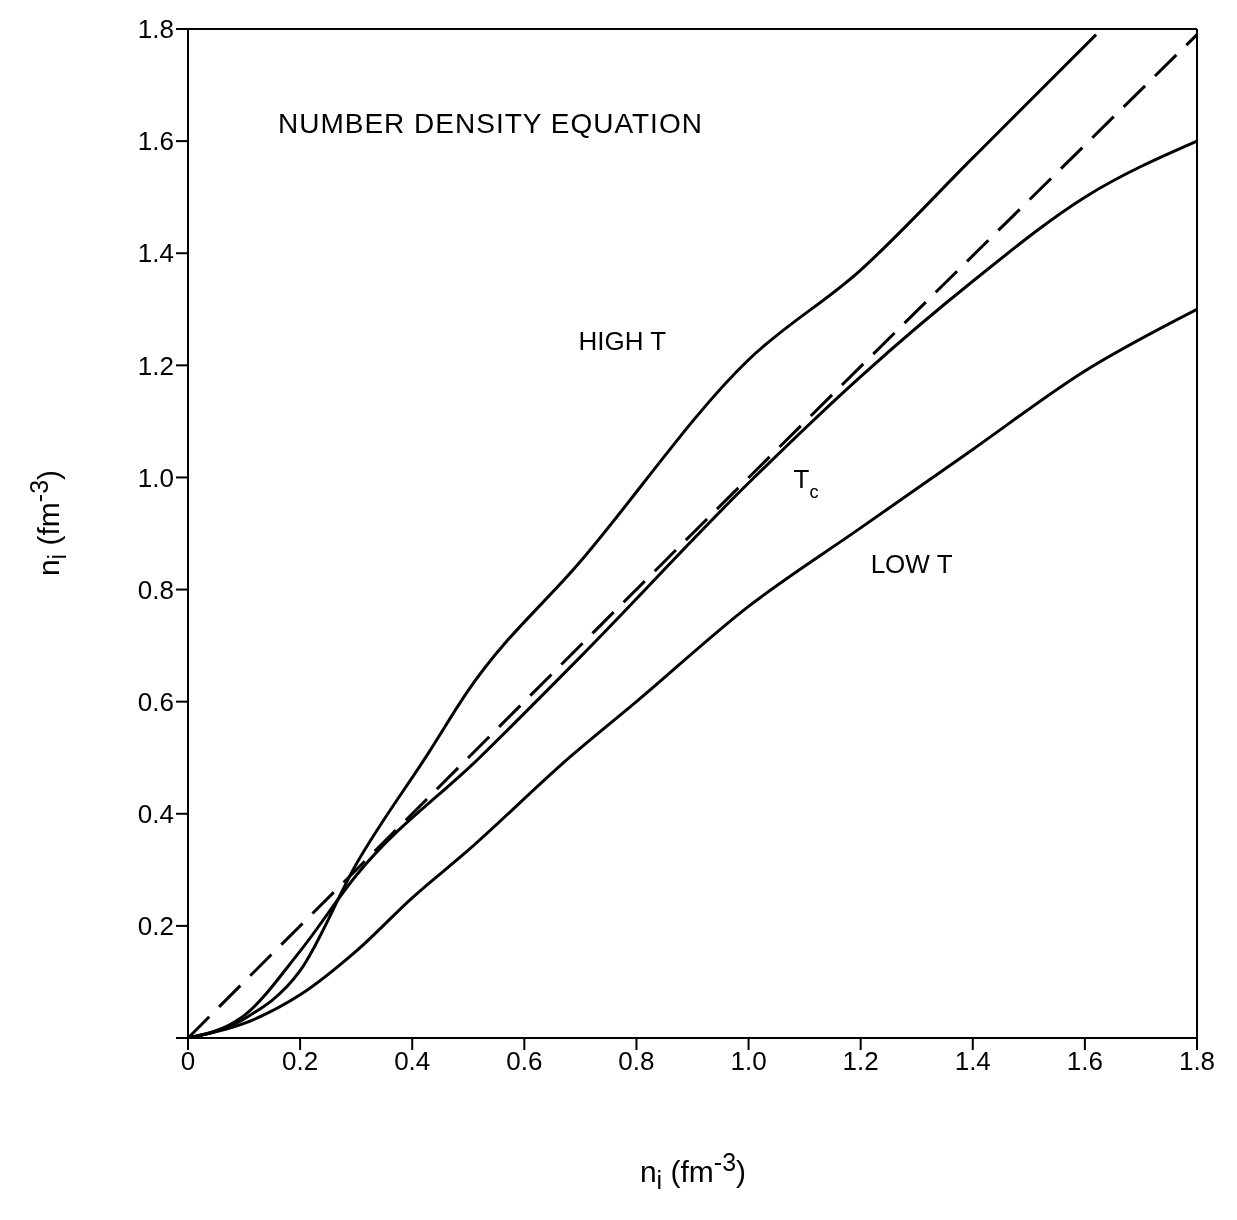  I want to click on y-tick-label: 1.8, so click(155, 29).